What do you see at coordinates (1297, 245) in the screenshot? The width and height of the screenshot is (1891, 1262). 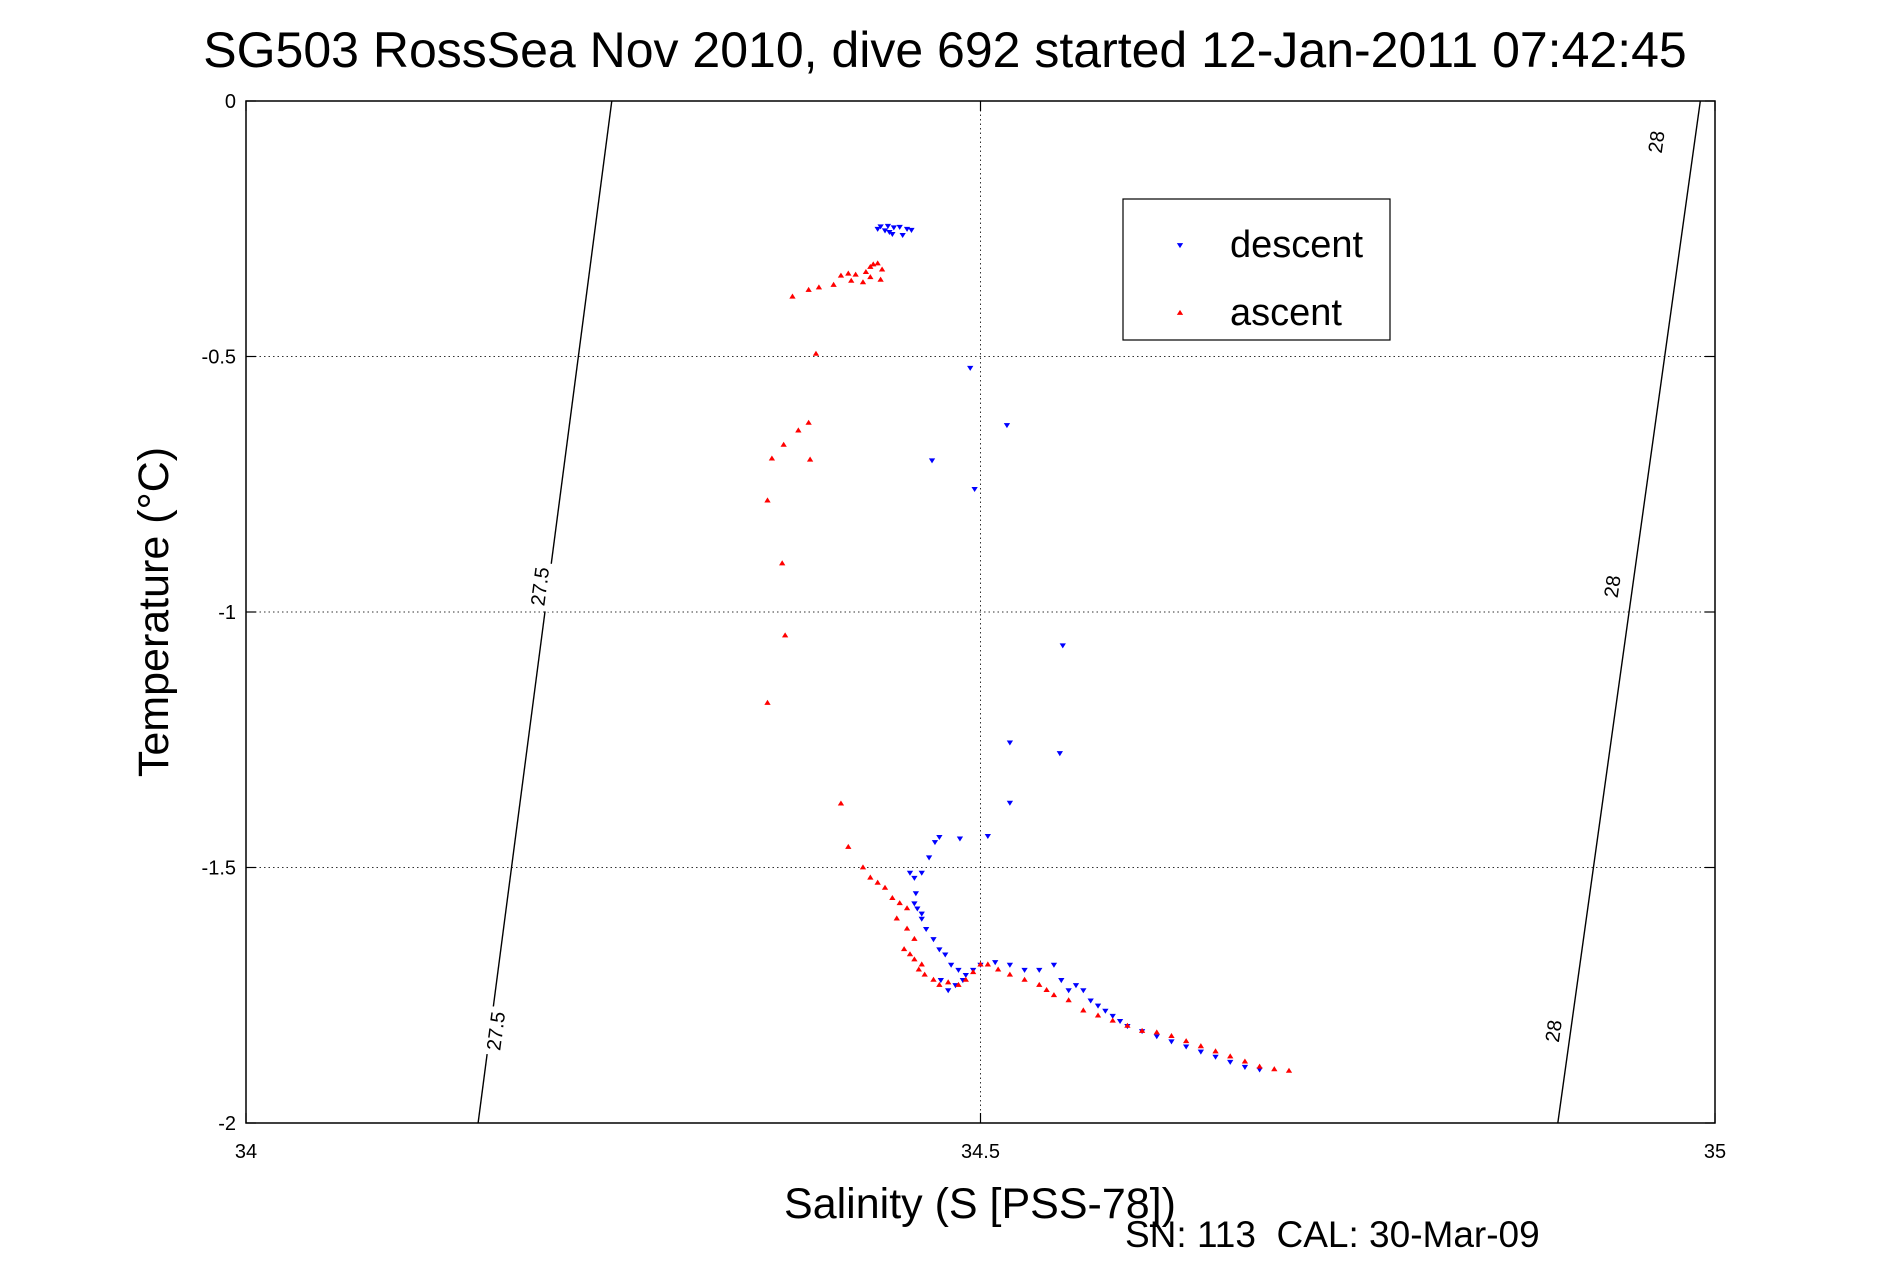 I see `legend-label-descent: descent` at bounding box center [1297, 245].